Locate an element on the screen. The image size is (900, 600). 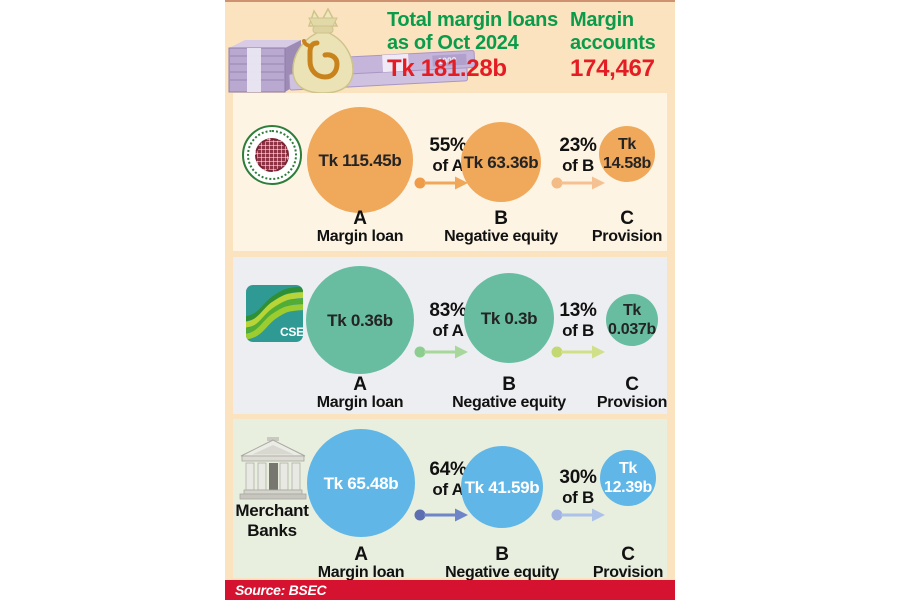
source-bar: Source: BSEC is located at coordinates (450, 590).